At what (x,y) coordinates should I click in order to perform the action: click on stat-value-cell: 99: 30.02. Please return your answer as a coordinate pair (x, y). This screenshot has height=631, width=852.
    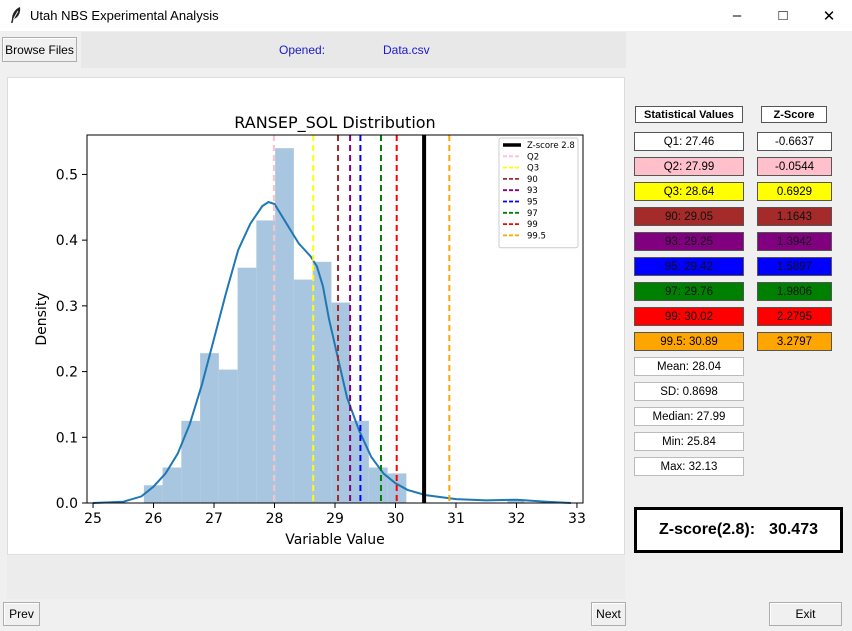
    Looking at the image, I should click on (689, 316).